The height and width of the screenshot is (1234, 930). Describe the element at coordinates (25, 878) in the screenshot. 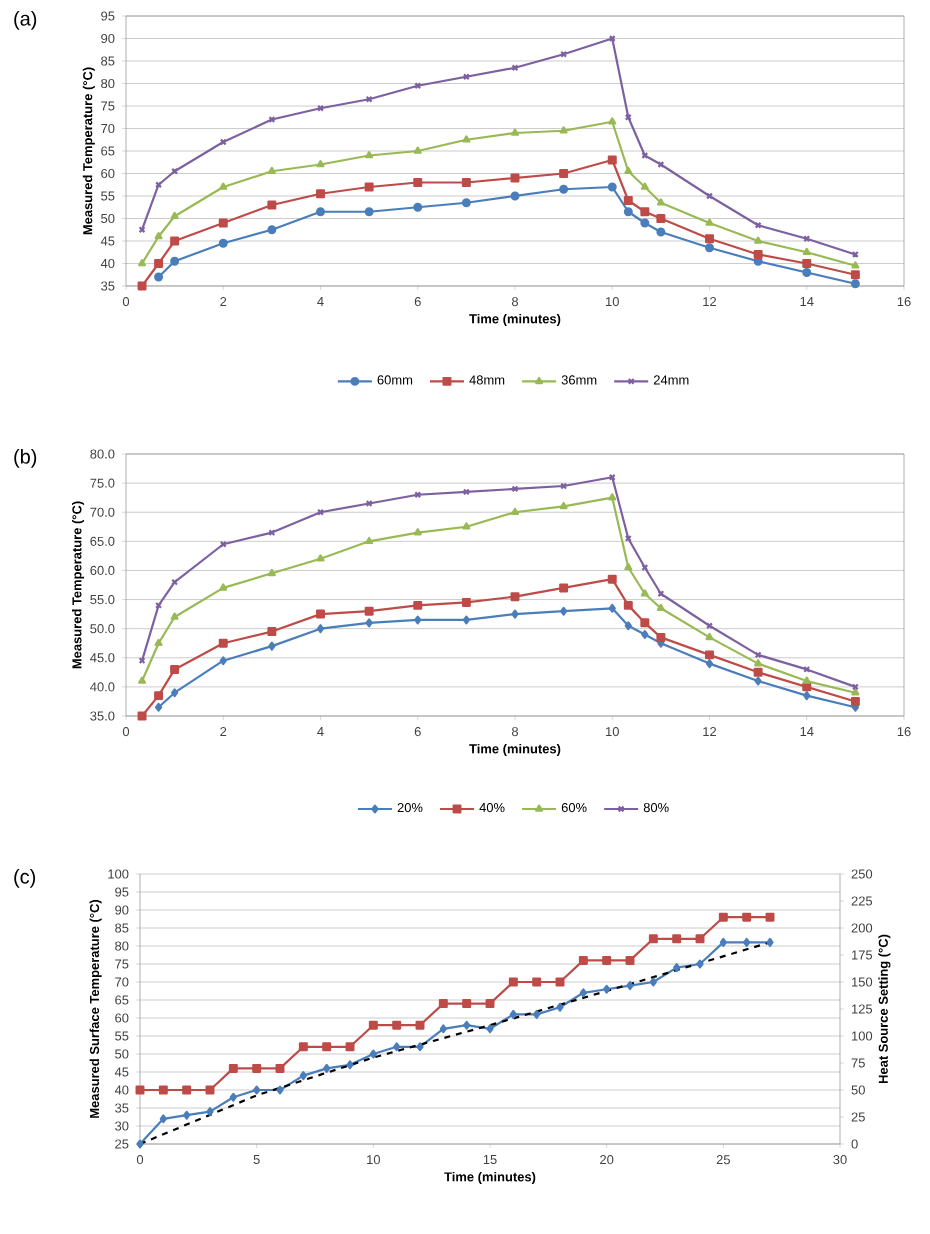

I see `chart-title: (c)` at that location.